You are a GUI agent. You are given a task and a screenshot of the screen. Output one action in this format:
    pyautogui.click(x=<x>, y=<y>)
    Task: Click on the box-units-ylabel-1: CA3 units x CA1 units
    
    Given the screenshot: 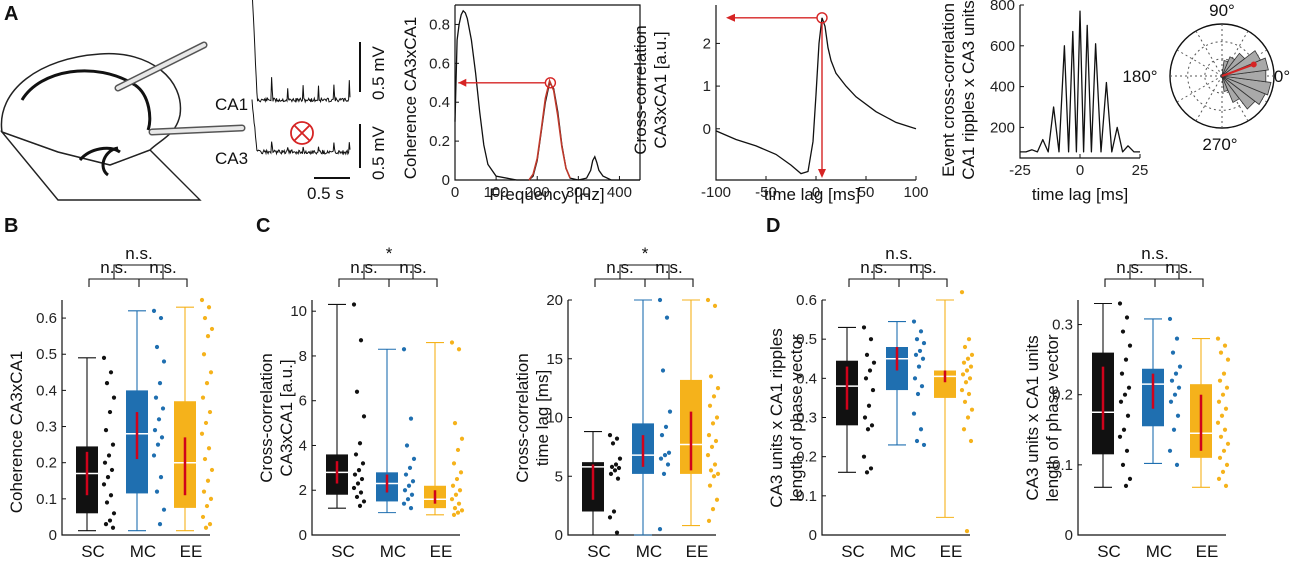 What is the action you would take?
    pyautogui.click(x=1032, y=417)
    